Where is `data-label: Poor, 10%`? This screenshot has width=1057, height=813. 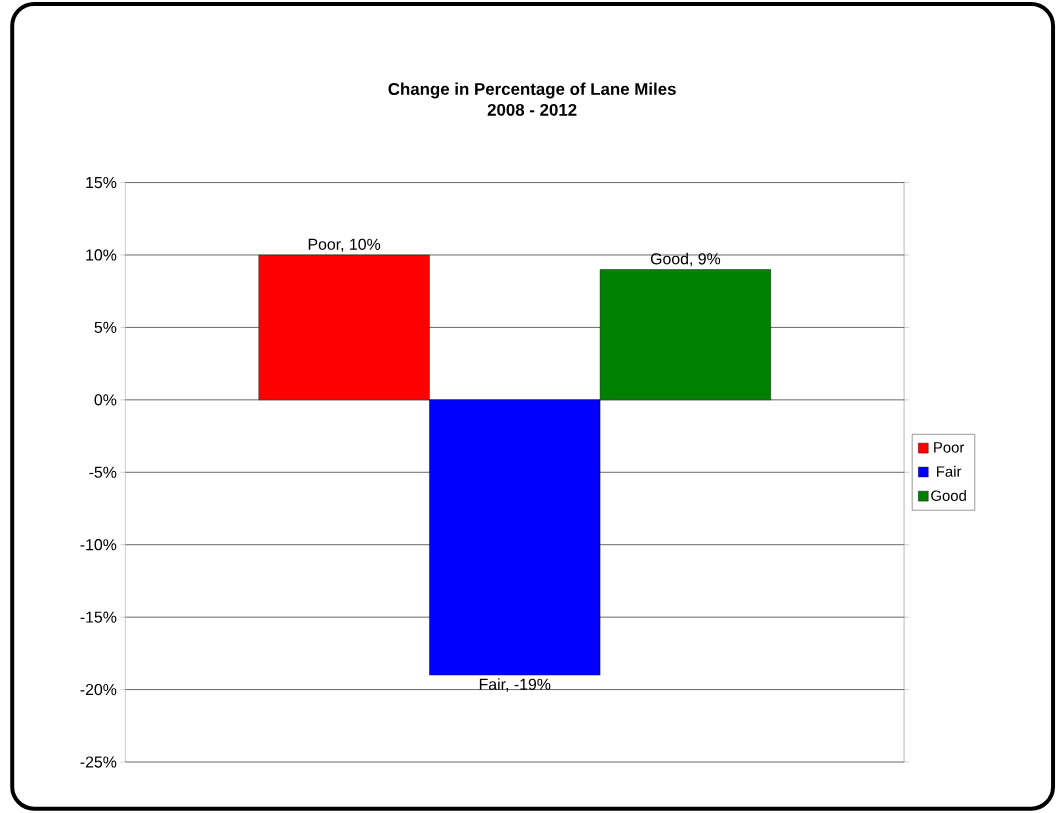
data-label: Poor, 10% is located at coordinates (344, 245).